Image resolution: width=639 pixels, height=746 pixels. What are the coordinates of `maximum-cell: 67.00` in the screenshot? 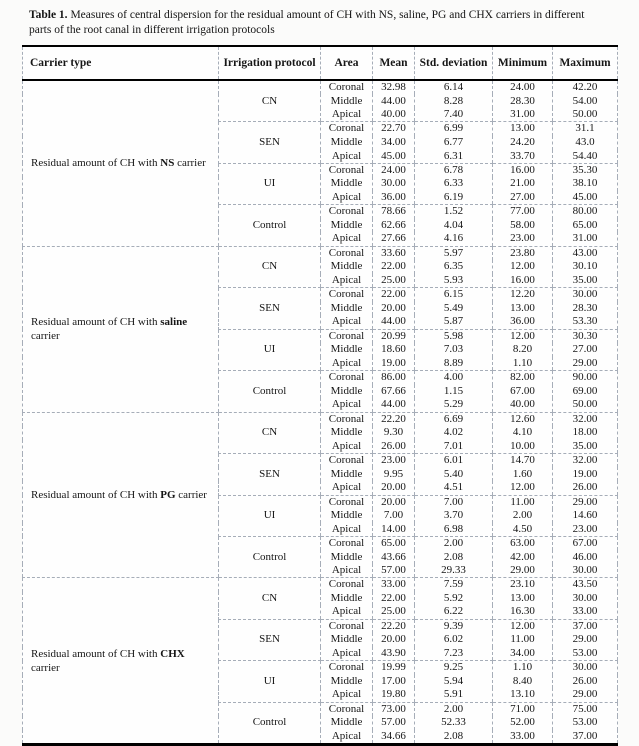 It's located at (585, 543).